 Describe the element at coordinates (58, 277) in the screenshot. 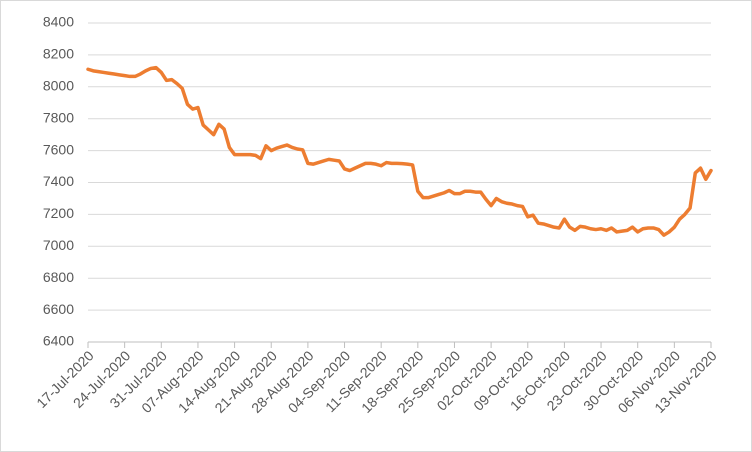

I see `y-tick-label: 6800` at that location.